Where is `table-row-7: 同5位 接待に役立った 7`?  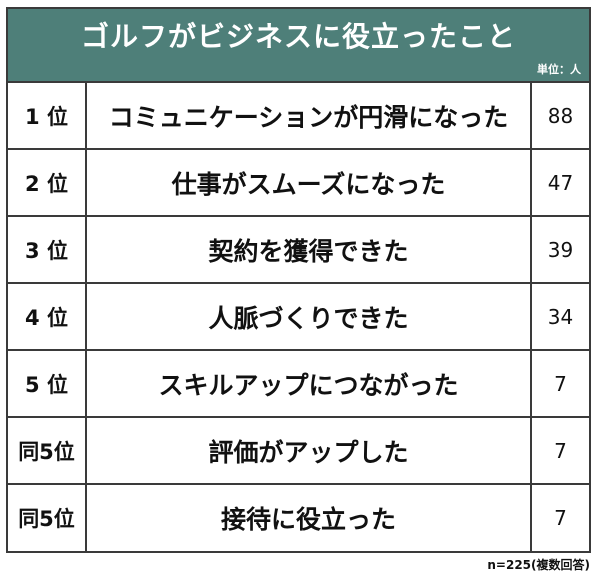 table-row-7: 同5位 接待に役立った 7 is located at coordinates (298, 518).